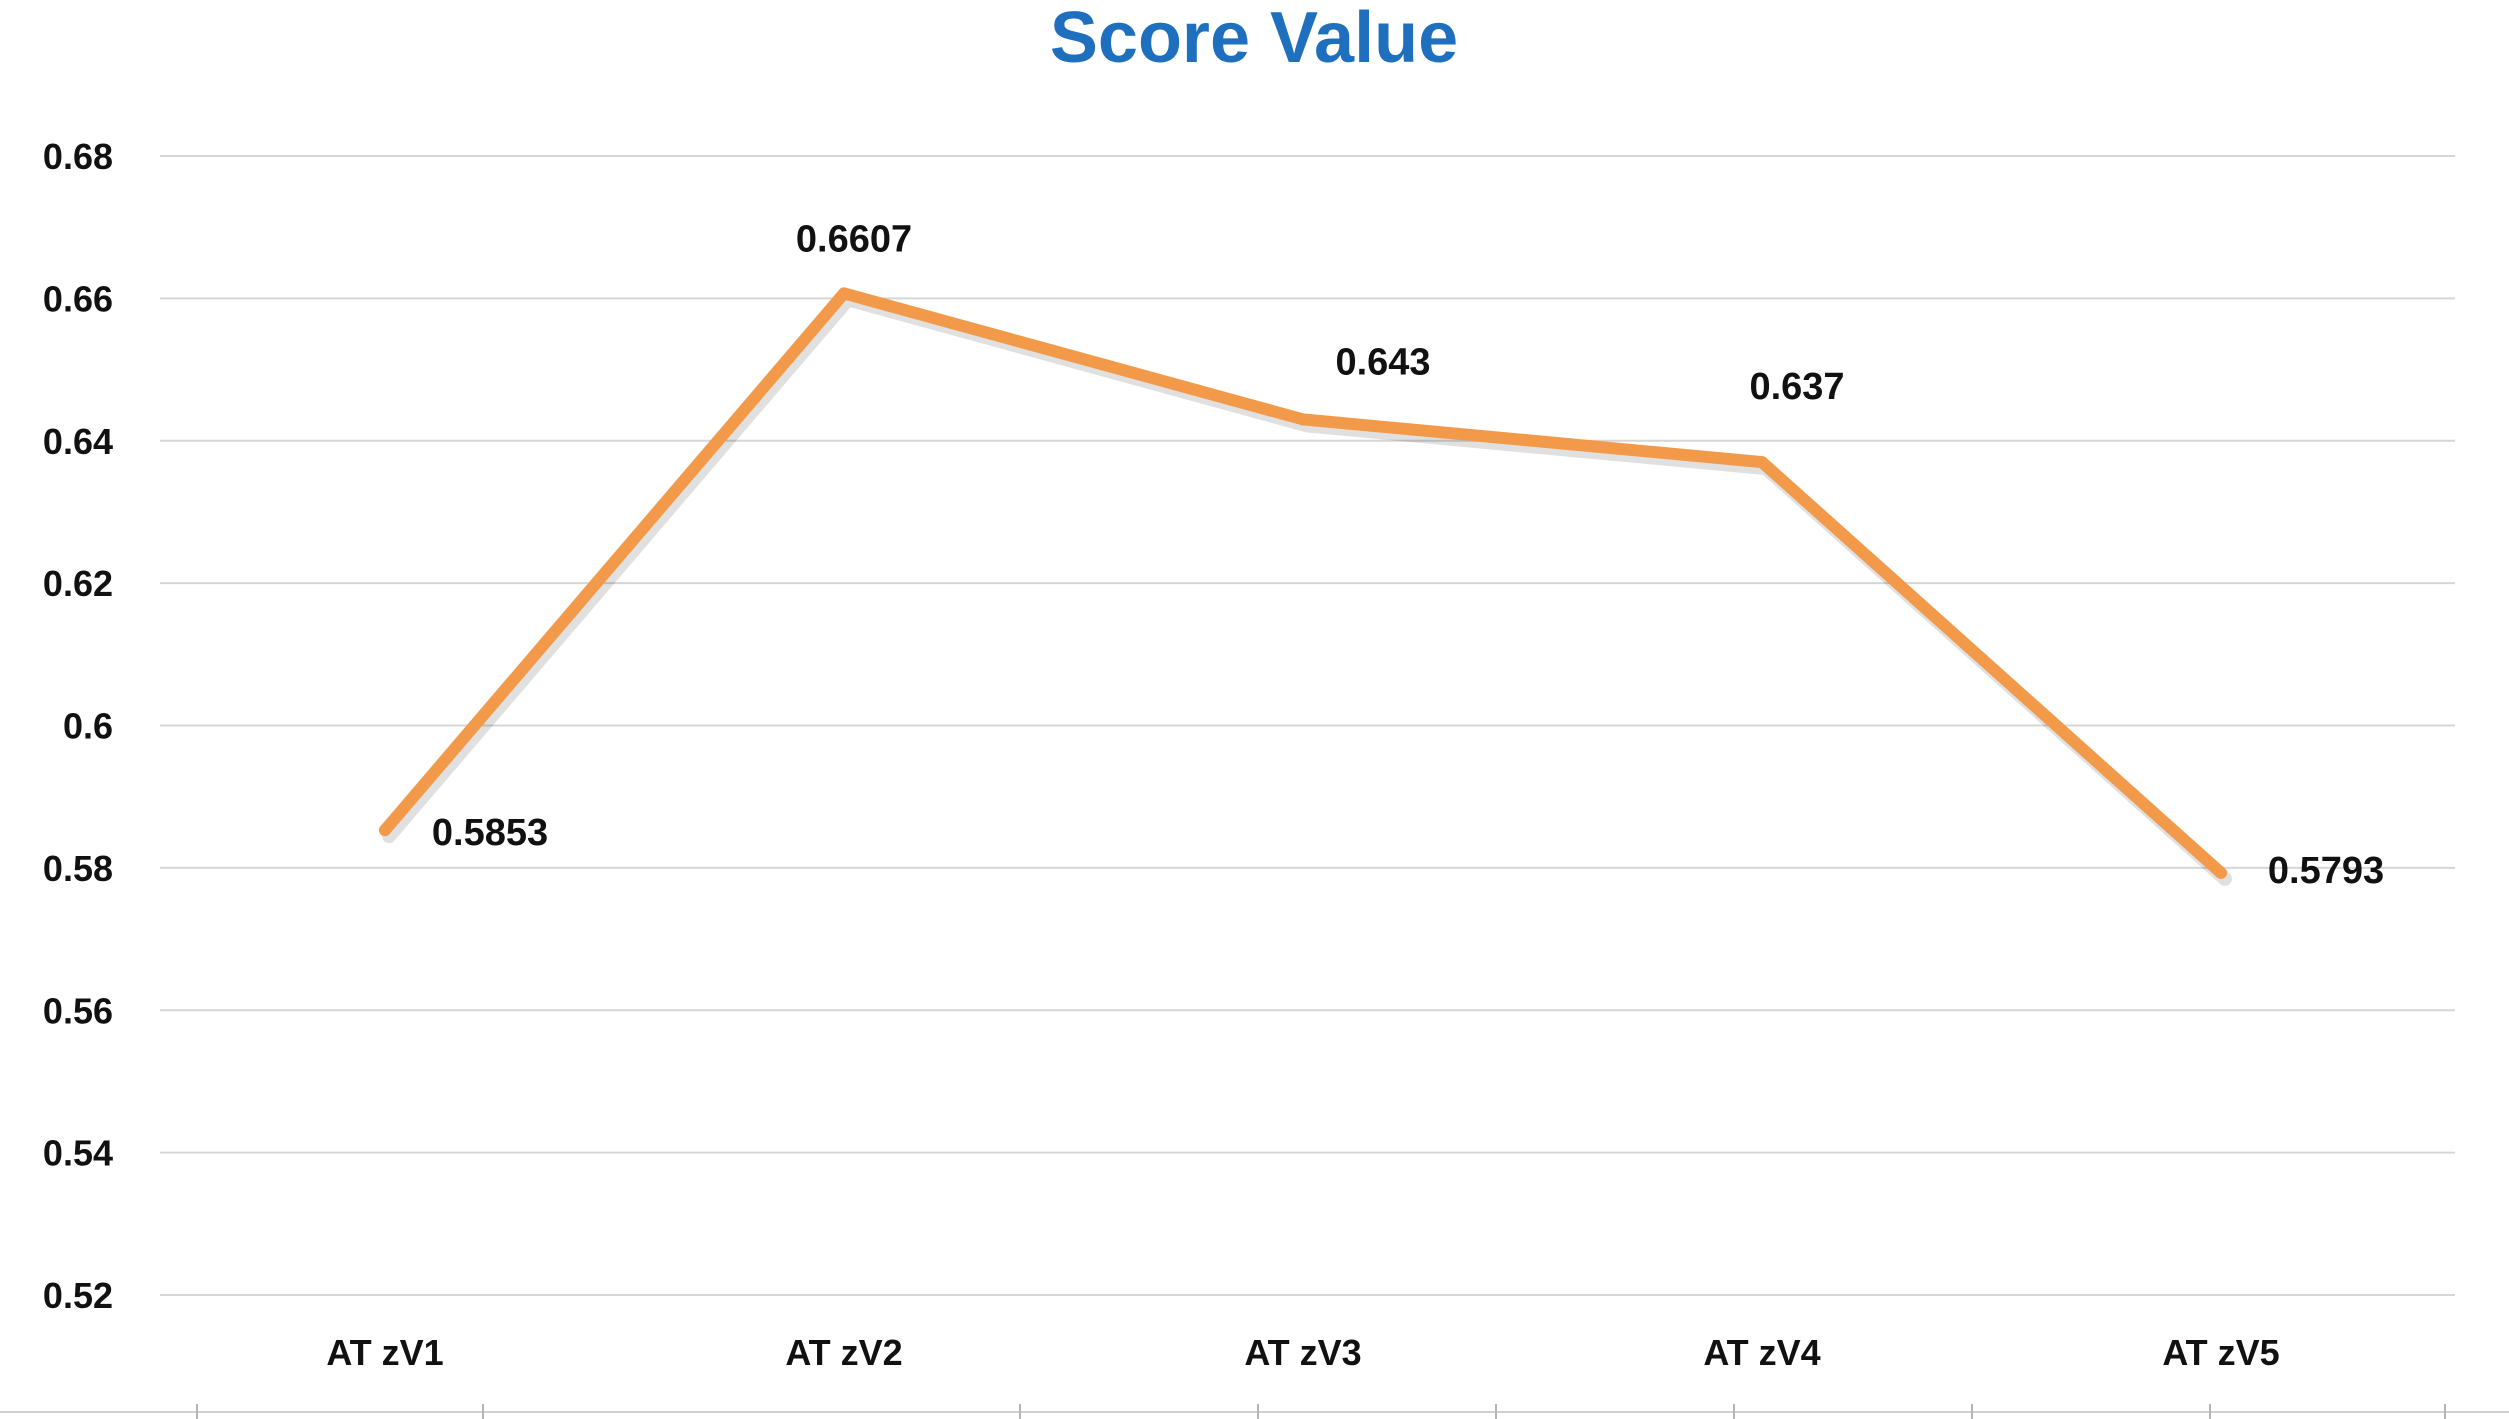  Describe the element at coordinates (88, 726) in the screenshot. I see `y-tick-label: 0.6` at that location.